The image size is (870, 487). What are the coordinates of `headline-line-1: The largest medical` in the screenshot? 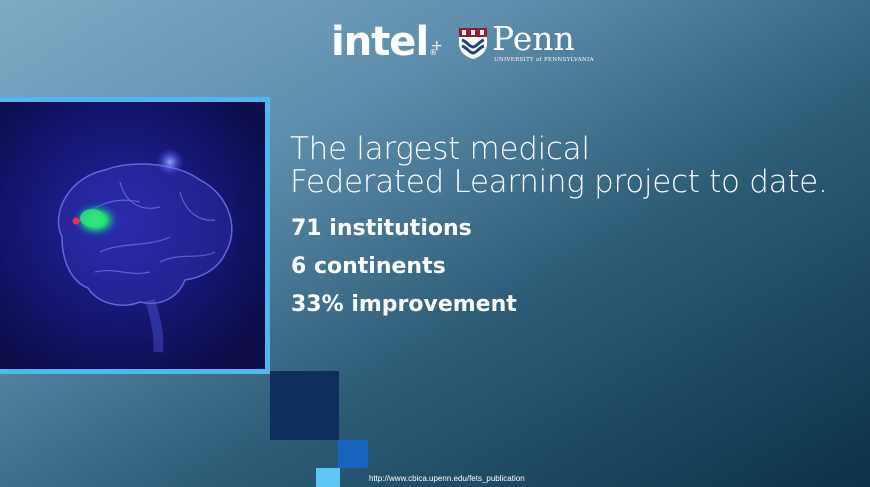 It's located at (440, 149).